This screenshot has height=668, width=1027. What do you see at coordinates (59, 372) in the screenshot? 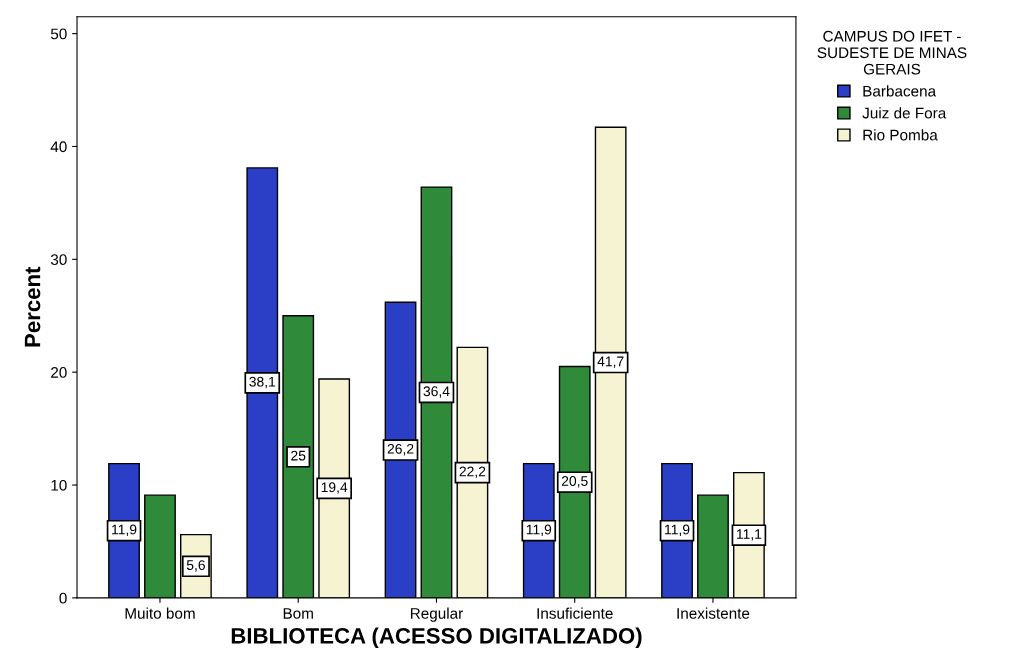
I see `y-tick-label: 20` at bounding box center [59, 372].